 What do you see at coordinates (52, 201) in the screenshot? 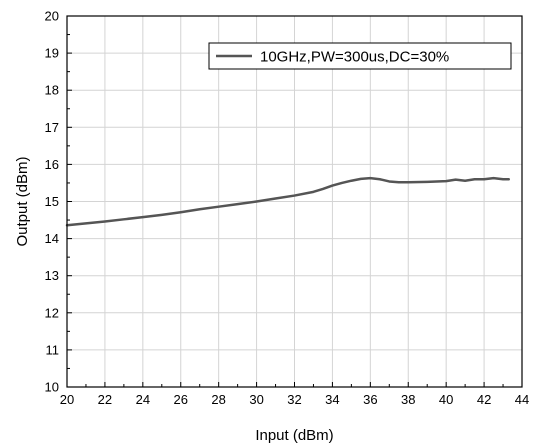
I see `y-tick-label: 15` at bounding box center [52, 201].